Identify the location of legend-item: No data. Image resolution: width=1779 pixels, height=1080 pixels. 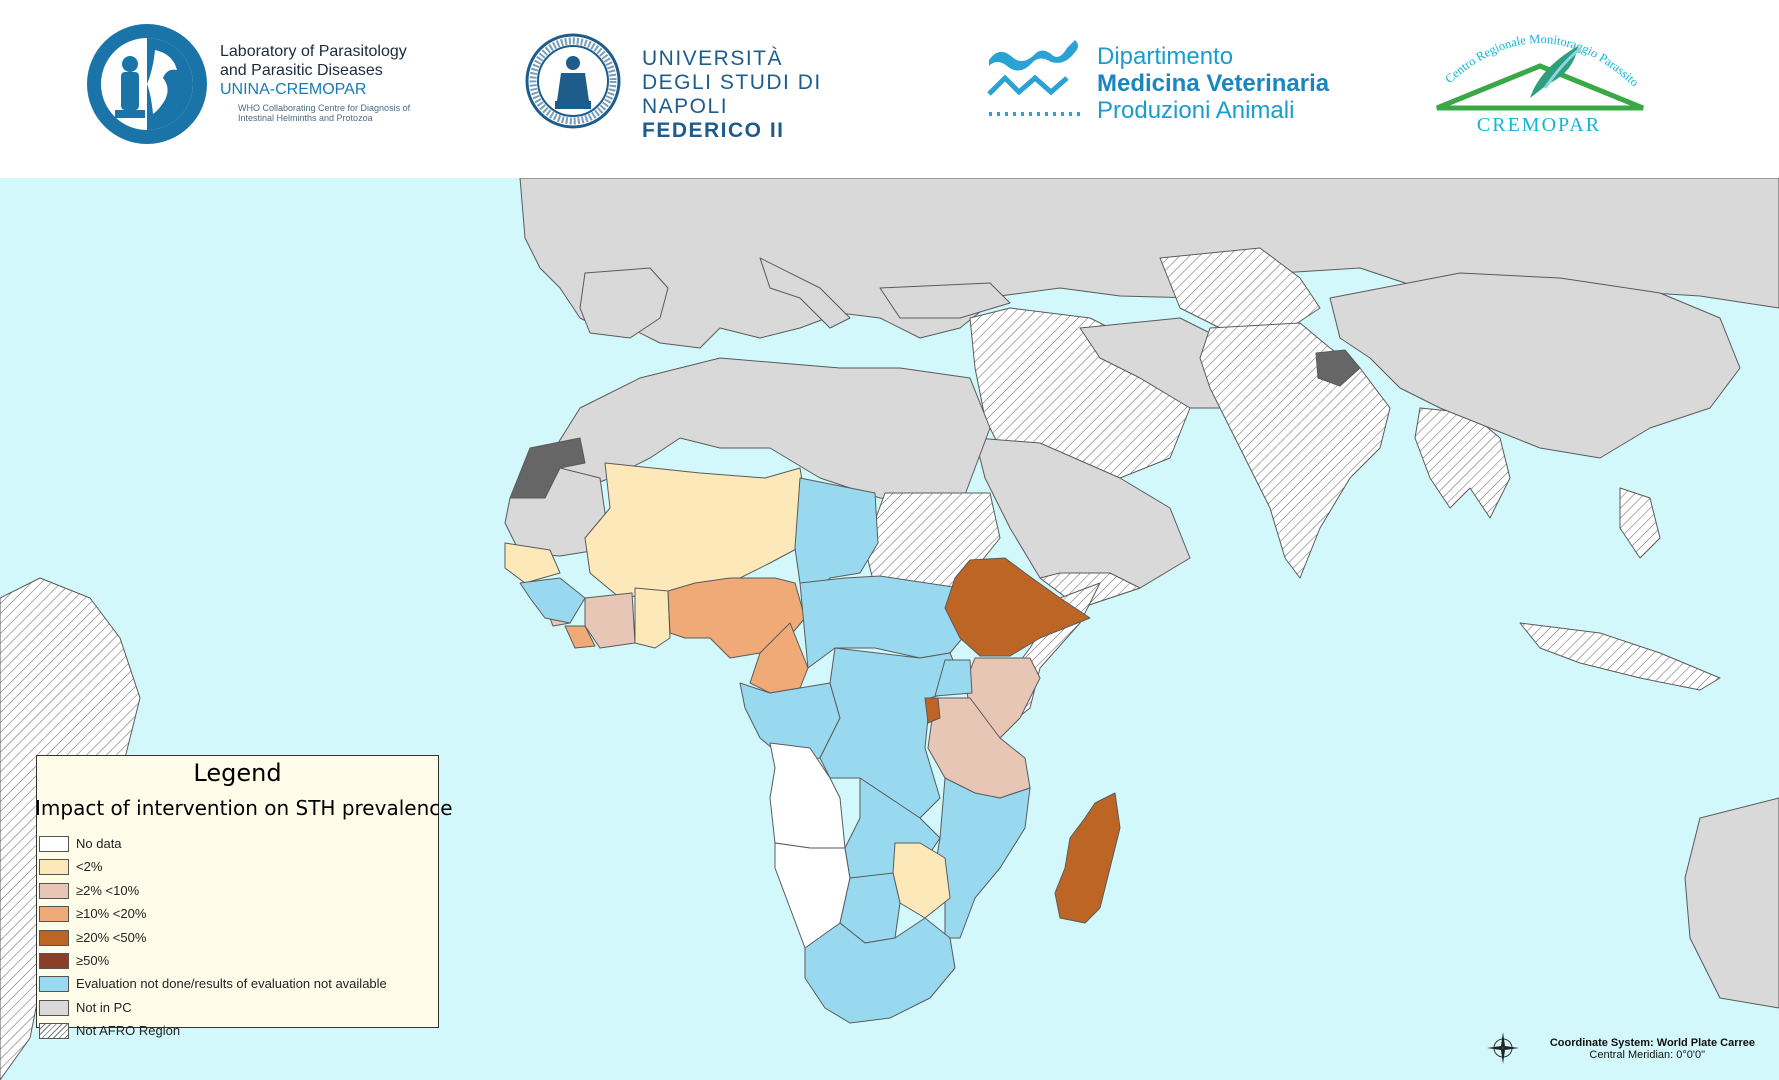
(237, 844).